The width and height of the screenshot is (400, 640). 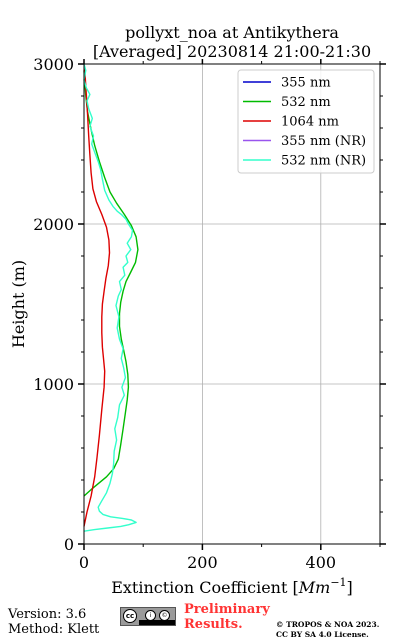 I want to click on y-tick-label: 3000, so click(x=53, y=64).